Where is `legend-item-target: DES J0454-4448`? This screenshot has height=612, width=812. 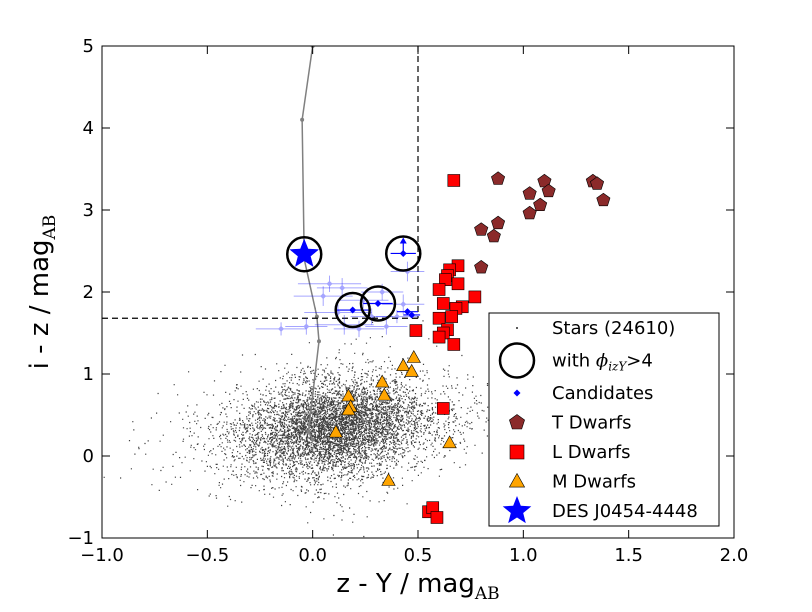
legend-item-target: DES J0454-4448 is located at coordinates (600, 510).